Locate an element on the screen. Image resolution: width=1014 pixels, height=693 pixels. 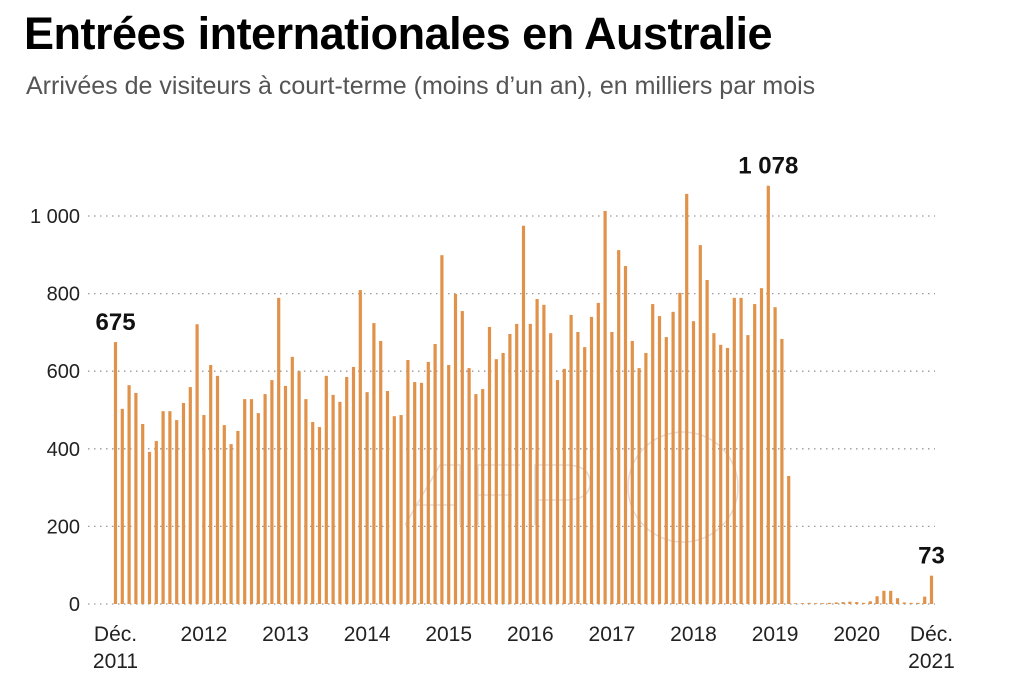
chart-title: Entrées internationales en Australie is located at coordinates (398, 33).